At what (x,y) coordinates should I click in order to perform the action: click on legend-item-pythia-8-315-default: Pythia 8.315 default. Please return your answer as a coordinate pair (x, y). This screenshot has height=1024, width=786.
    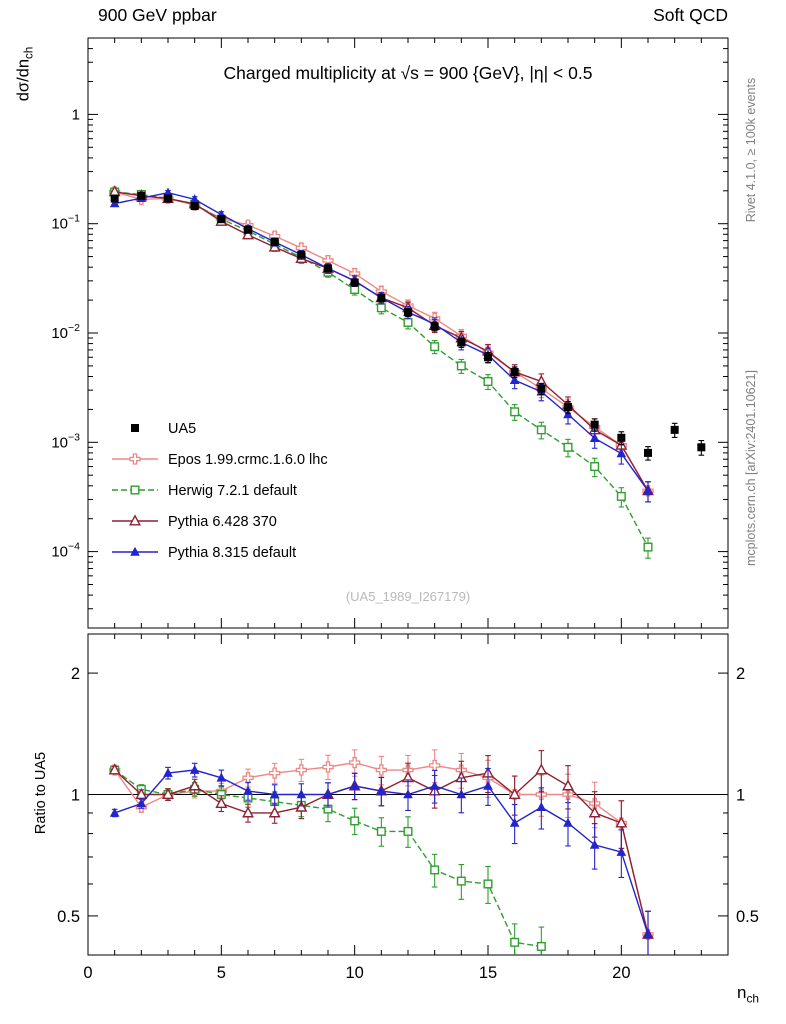
    Looking at the image, I should click on (204, 553).